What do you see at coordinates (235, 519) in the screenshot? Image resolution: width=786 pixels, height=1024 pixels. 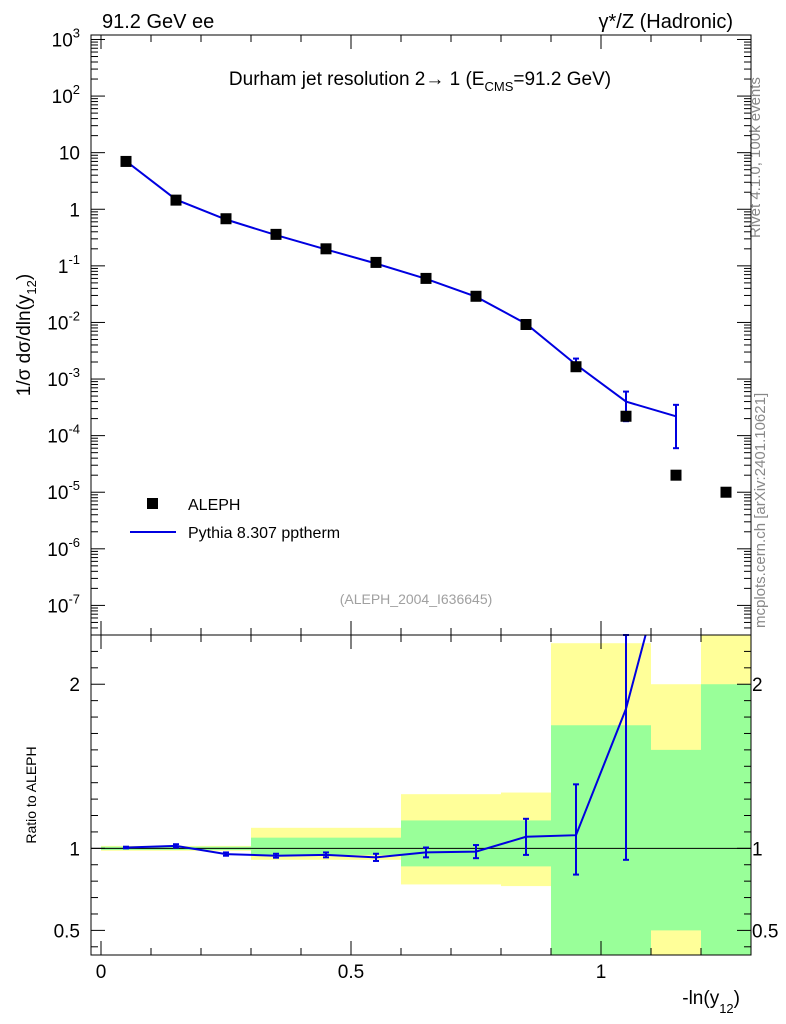 I see `legend: ALEPH Pythia 8.307 pptherm` at bounding box center [235, 519].